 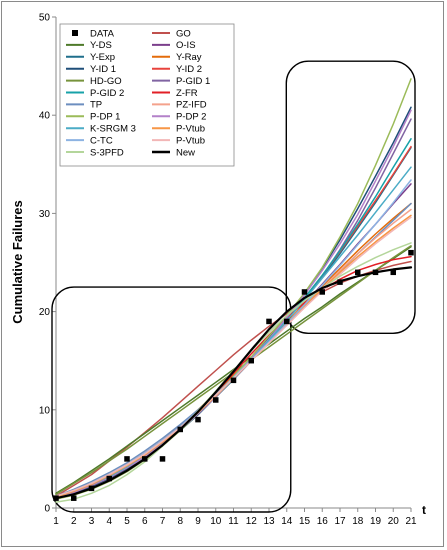 I want to click on x-tick-label: 21, so click(x=411, y=521).